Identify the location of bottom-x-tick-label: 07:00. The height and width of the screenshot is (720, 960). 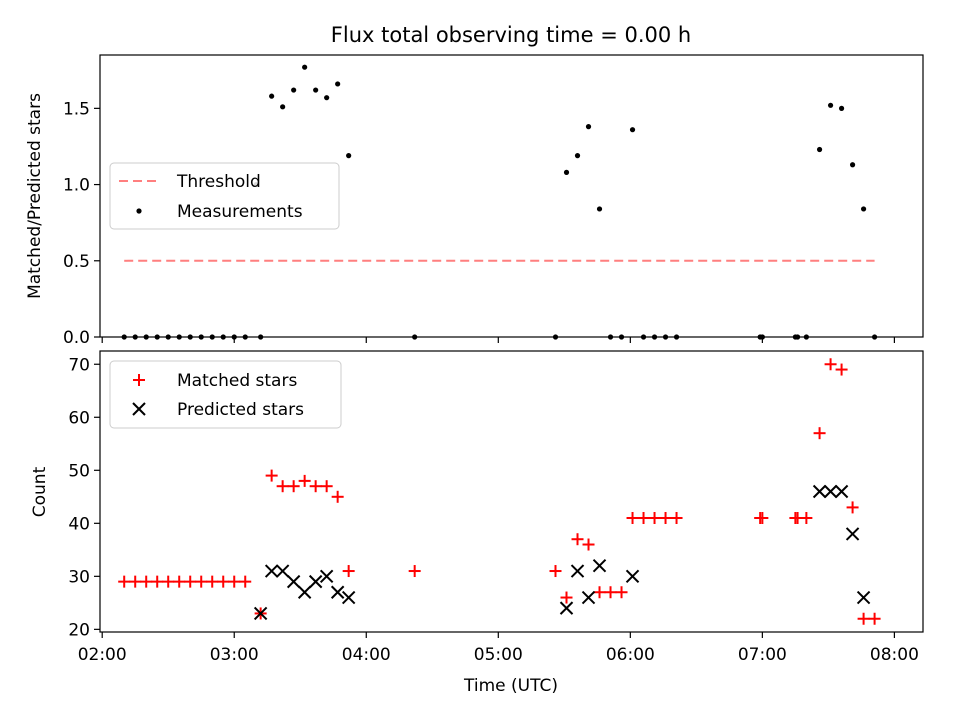
(762, 655).